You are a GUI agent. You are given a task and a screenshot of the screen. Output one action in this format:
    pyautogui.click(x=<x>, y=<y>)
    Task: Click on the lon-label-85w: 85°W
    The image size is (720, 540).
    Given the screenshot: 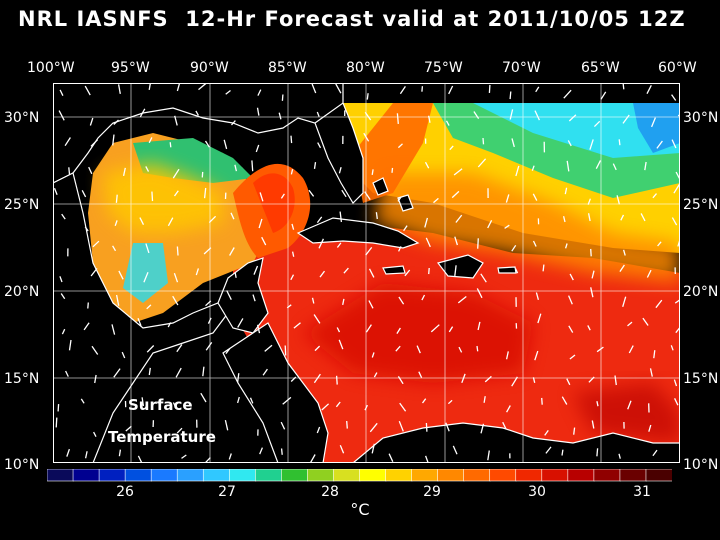 What is the action you would take?
    pyautogui.click(x=287, y=68)
    